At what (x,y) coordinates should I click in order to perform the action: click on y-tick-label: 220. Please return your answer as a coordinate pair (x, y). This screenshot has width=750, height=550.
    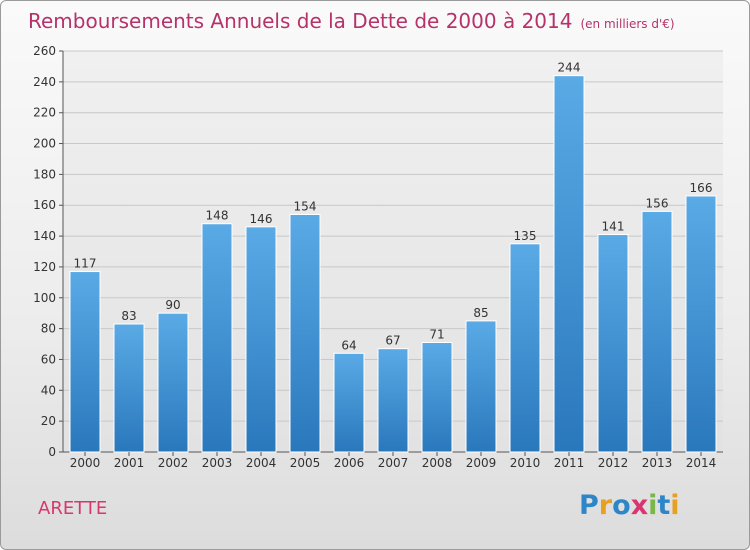
    Looking at the image, I should click on (44, 113).